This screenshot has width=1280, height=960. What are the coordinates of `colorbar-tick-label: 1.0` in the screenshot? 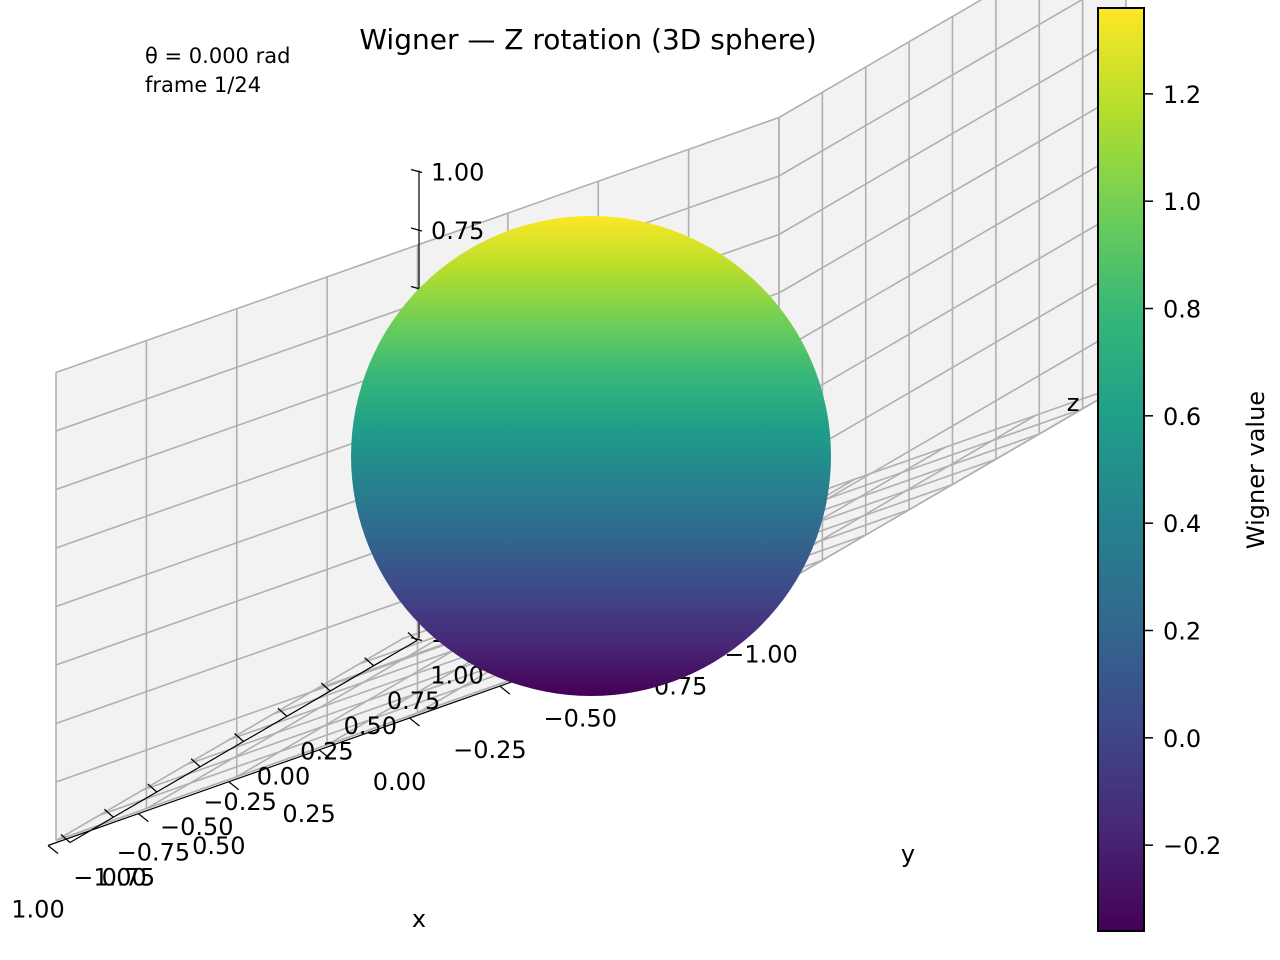 It's located at (1182, 202).